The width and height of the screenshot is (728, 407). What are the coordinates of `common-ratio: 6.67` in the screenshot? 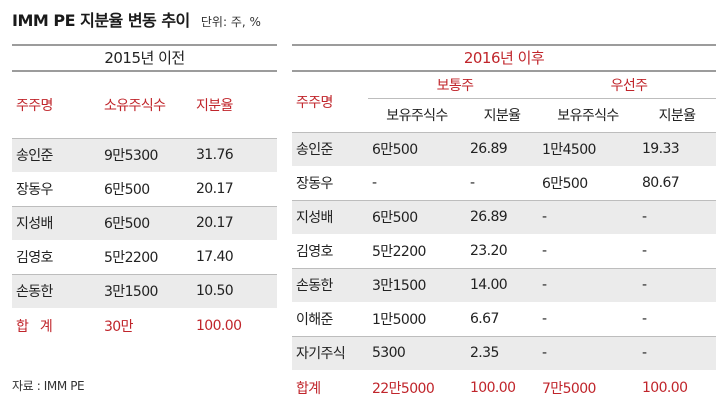 It's located at (502, 319).